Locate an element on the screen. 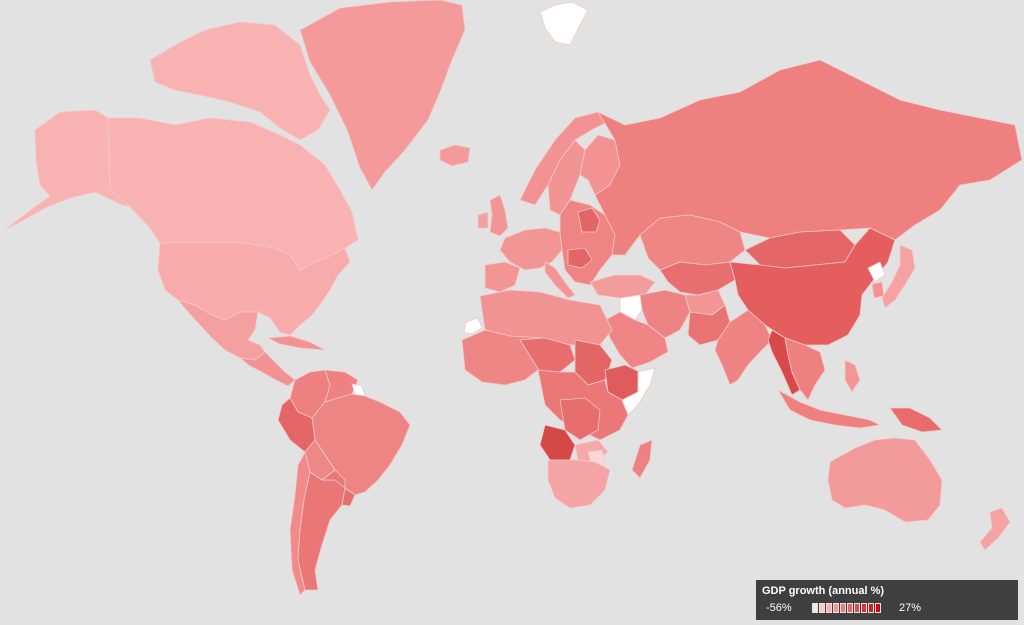 Image resolution: width=1024 pixels, height=625 pixels. region-iran is located at coordinates (665, 314).